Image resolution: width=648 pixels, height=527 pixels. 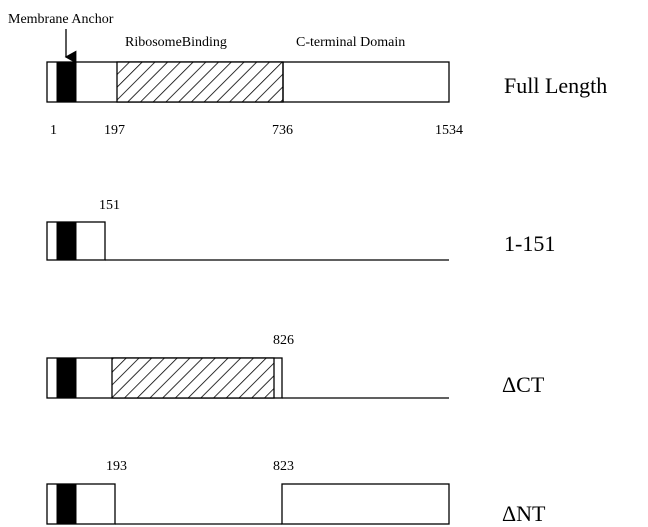 What do you see at coordinates (283, 340) in the screenshot?
I see `delta-ct-position-826: 826` at bounding box center [283, 340].